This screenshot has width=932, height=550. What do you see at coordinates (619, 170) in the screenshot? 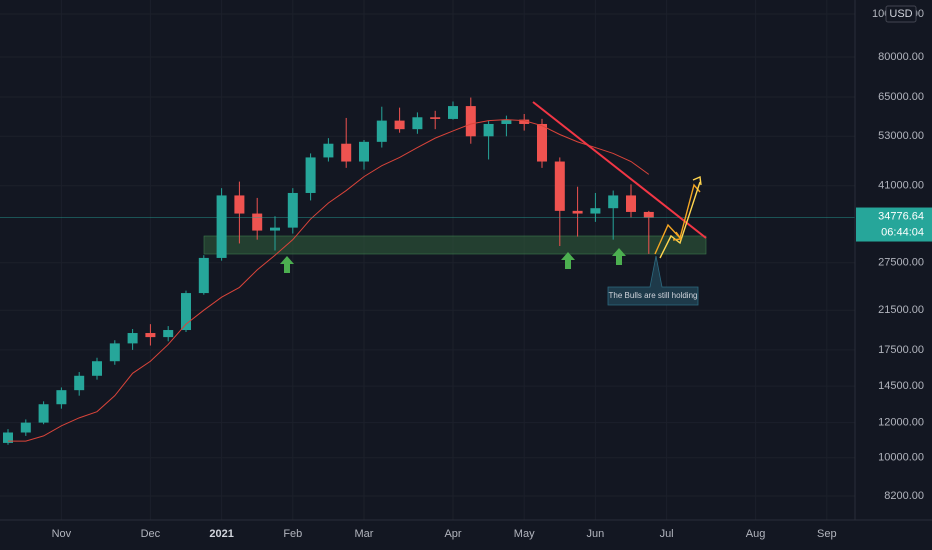
I see `trend-line` at bounding box center [619, 170].